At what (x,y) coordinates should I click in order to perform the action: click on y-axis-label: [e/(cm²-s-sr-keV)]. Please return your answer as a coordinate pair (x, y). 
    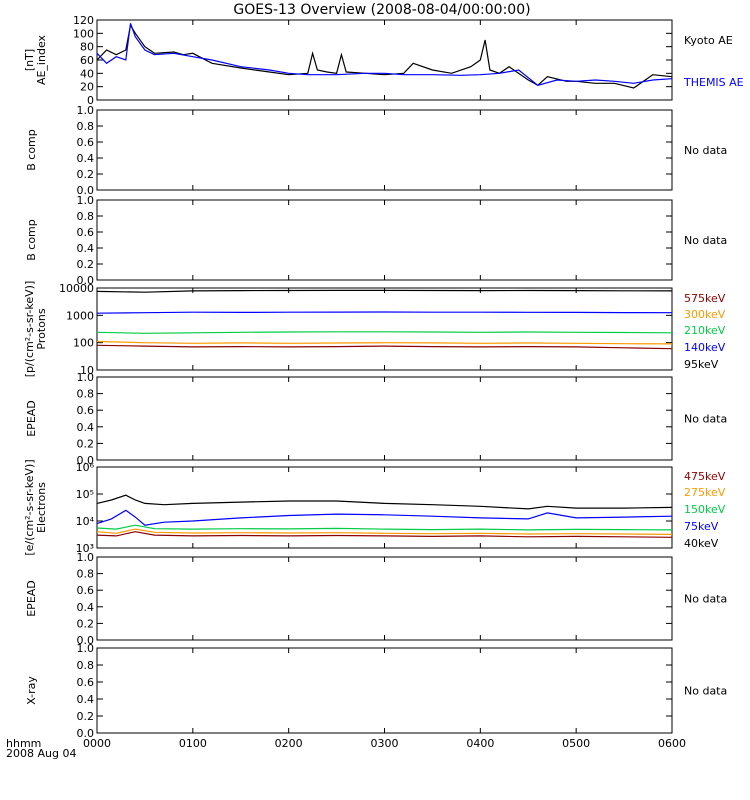
    Looking at the image, I should click on (29, 507).